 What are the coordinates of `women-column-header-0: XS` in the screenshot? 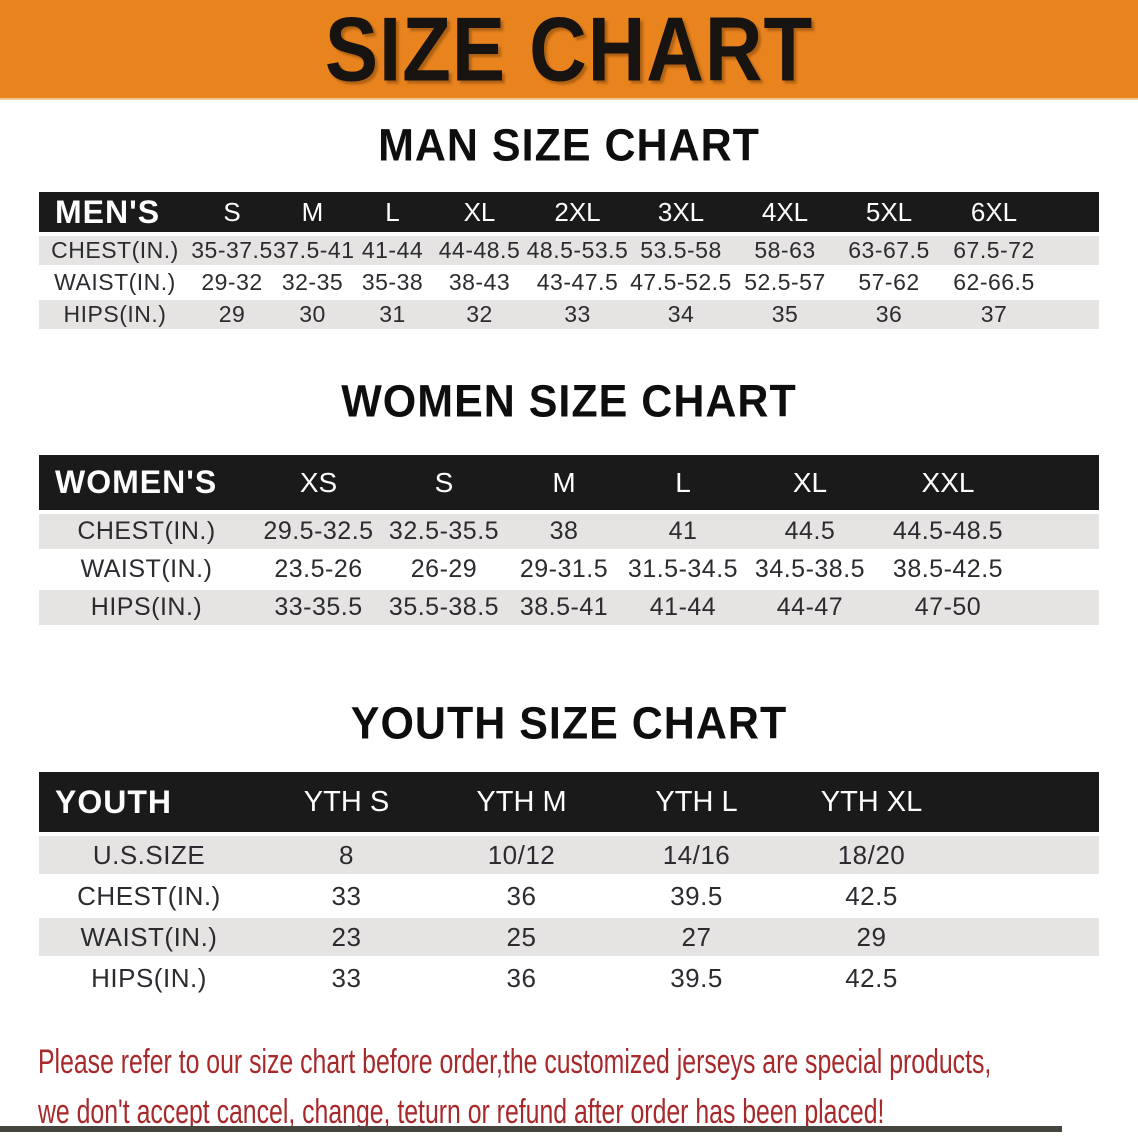 It's located at (318, 484).